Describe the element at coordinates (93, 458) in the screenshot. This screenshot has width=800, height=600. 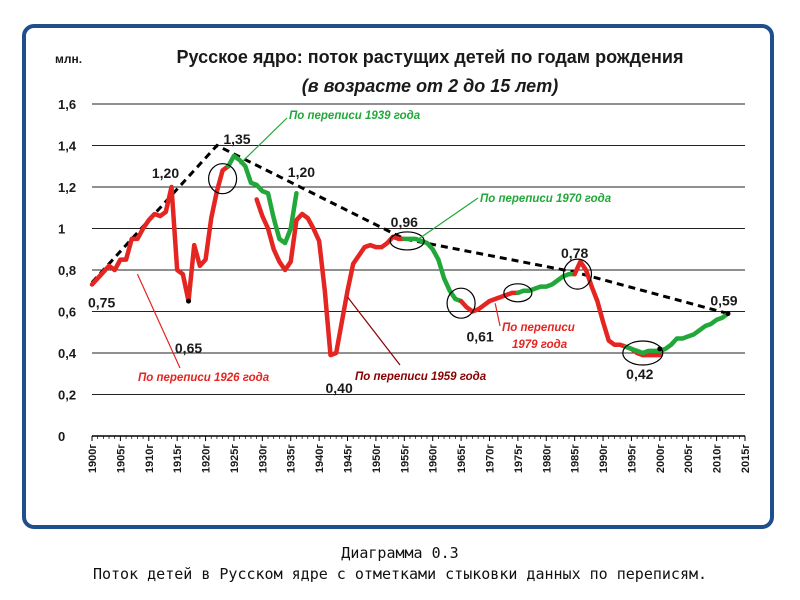
I see `x-tick-label: 1900г` at that location.